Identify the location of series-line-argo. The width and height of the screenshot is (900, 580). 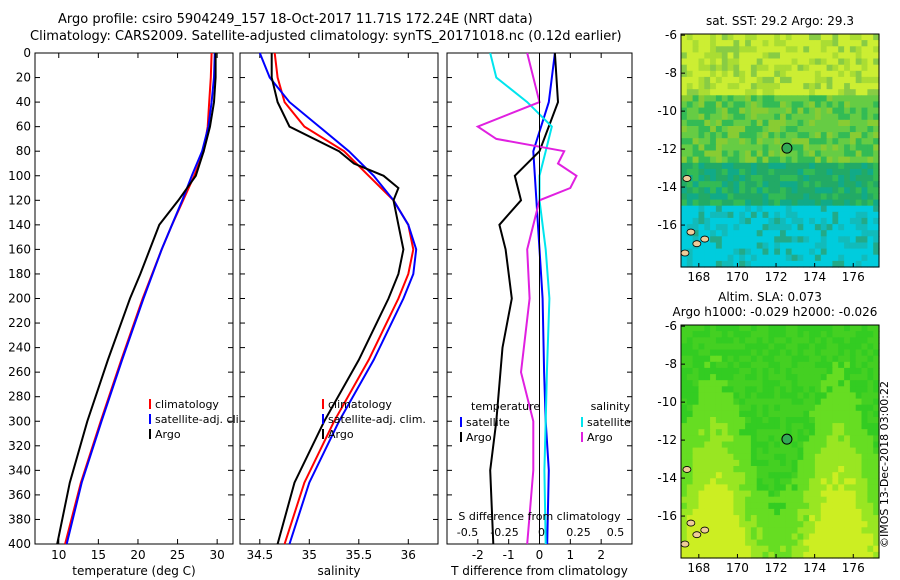
(337, 299).